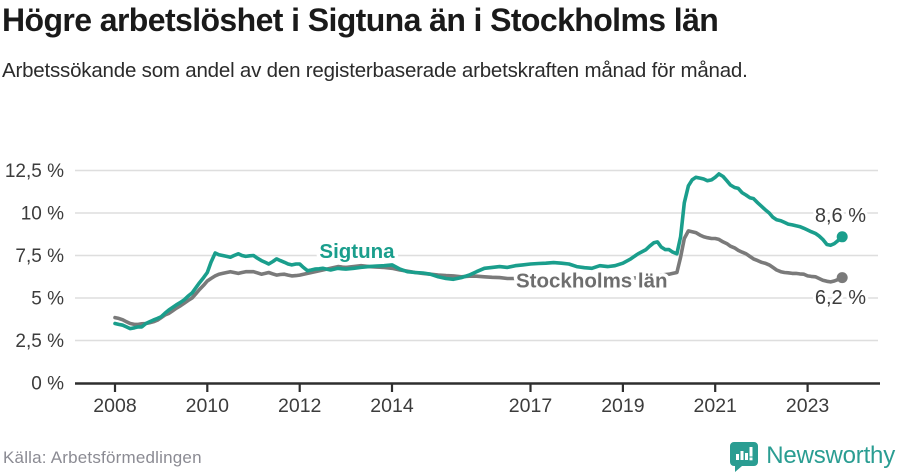 The image size is (900, 474). Describe the element at coordinates (392, 406) in the screenshot. I see `x-tick-label: 2014` at that location.